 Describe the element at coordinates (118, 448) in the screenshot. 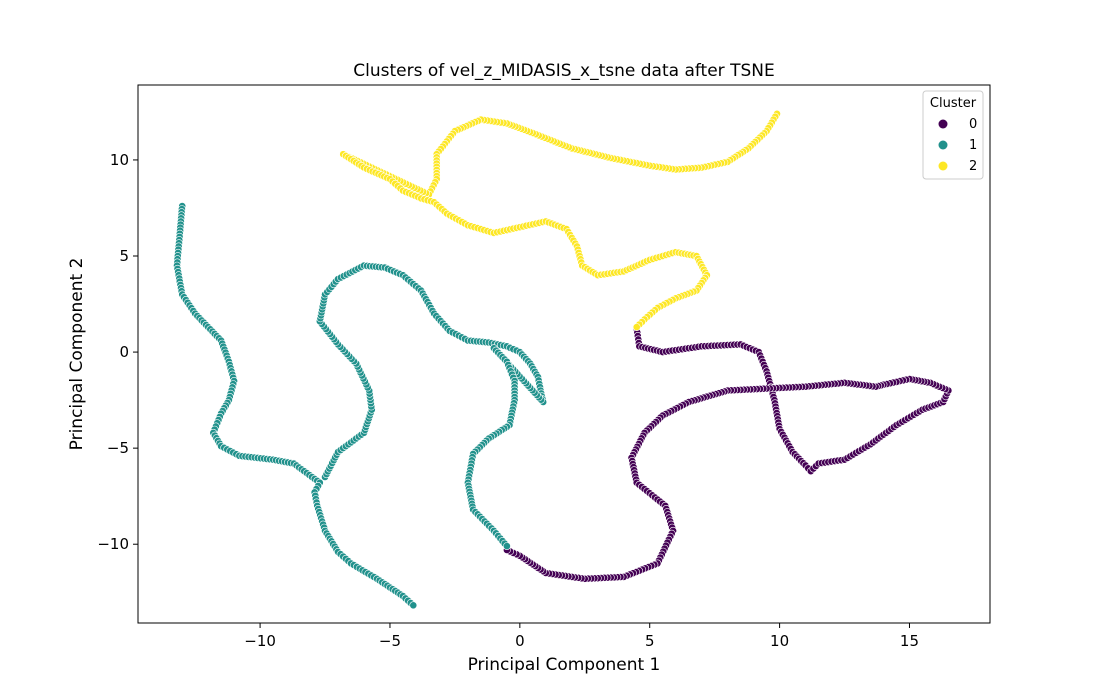

I see `y-tick-label: −5` at that location.